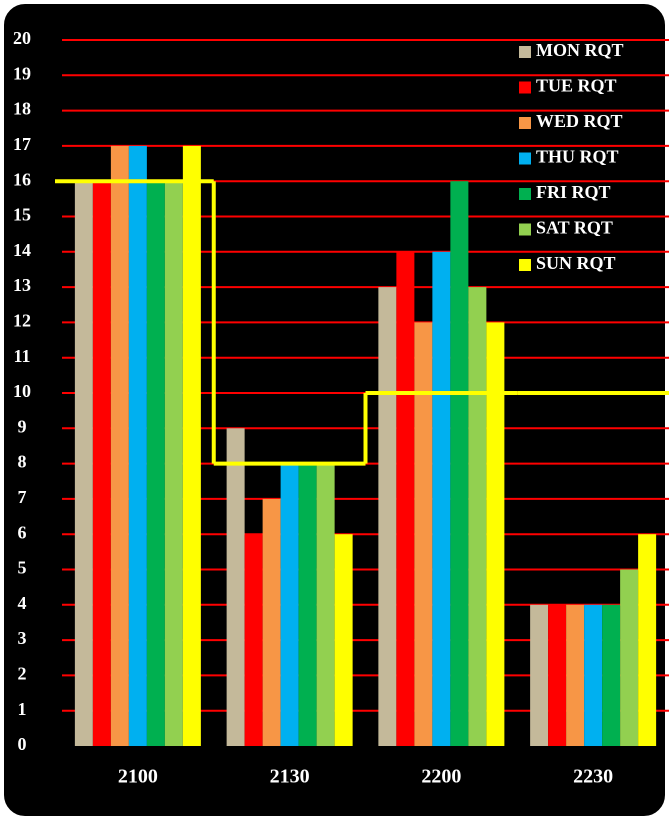 This screenshot has width=669, height=820. What do you see at coordinates (22, 462) in the screenshot?
I see `y-tick-label: 8` at bounding box center [22, 462].